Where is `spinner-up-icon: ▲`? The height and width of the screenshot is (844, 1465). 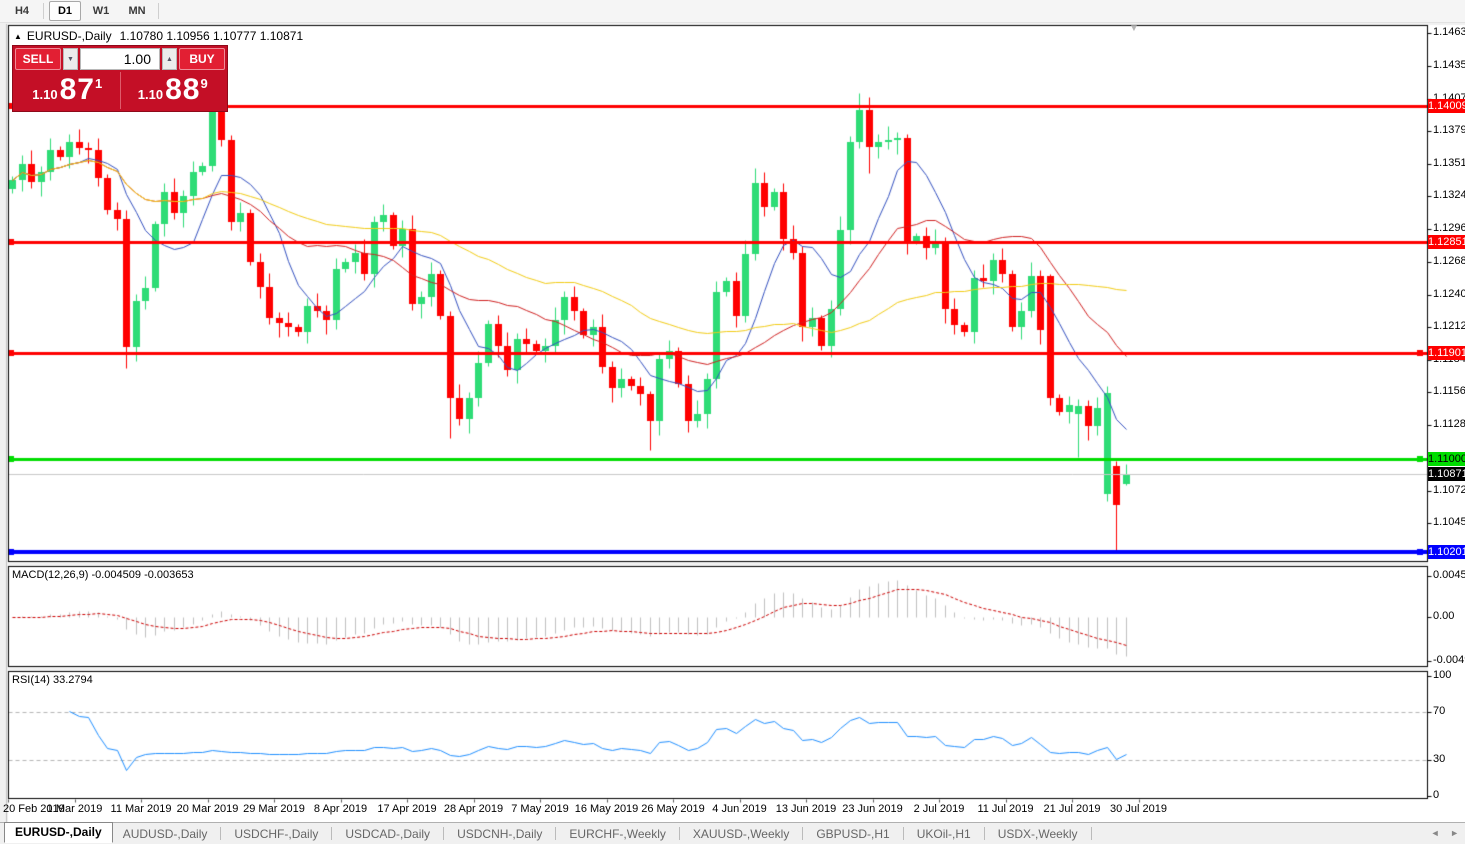 spinner-up-icon: ▲ is located at coordinates (169, 59).